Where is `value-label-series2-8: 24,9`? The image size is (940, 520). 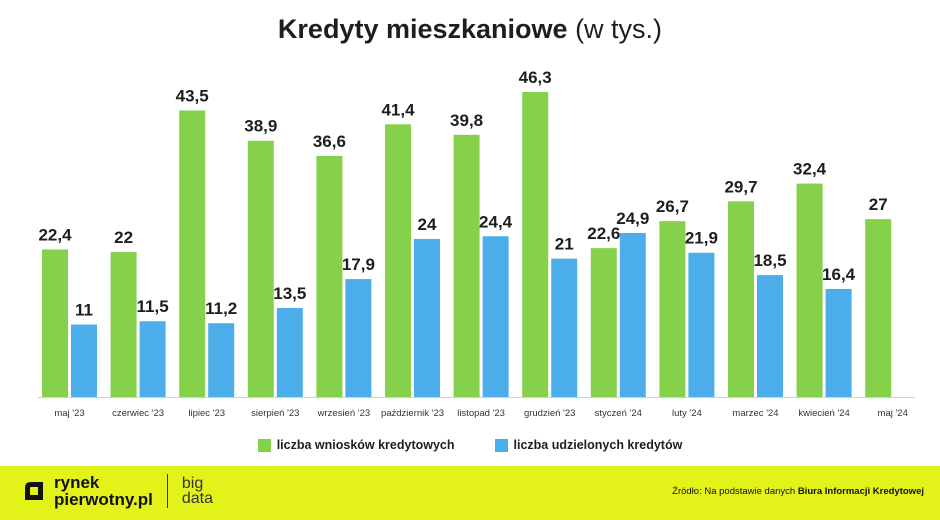 value-label-series2-8: 24,9 is located at coordinates (632, 218).